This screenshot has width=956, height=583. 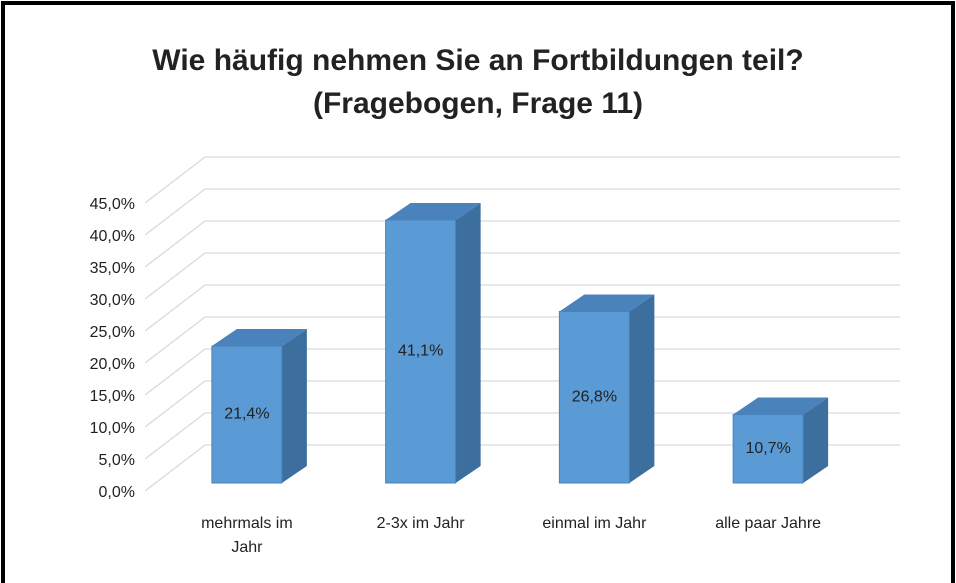 I want to click on y-tick-label: 35,0%, so click(x=112, y=268).